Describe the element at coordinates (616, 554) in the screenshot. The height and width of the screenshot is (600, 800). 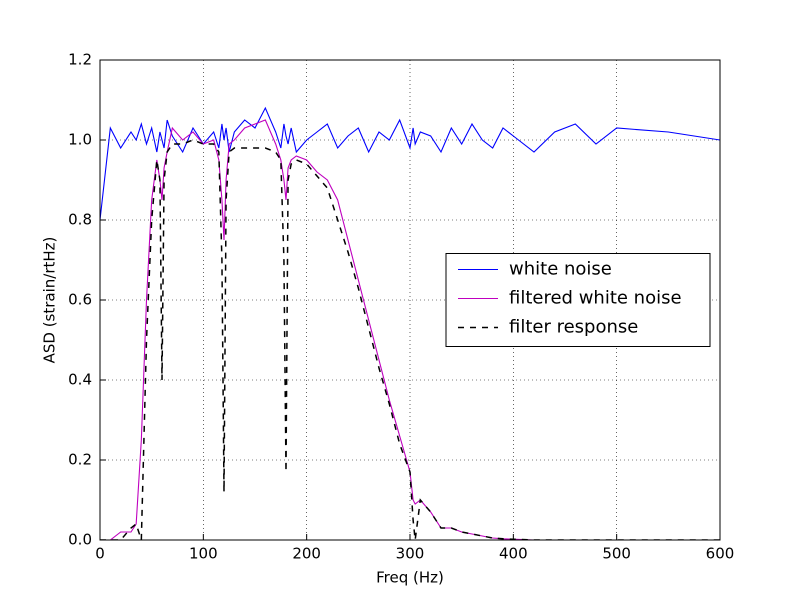
I see `x-tick-label: 500` at that location.